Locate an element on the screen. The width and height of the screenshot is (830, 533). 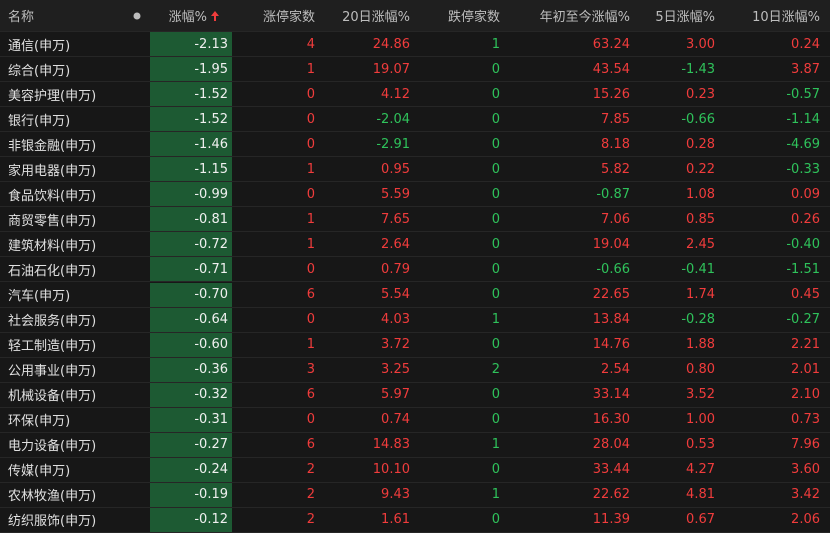
value-cell: 19.07 is located at coordinates (391, 69).